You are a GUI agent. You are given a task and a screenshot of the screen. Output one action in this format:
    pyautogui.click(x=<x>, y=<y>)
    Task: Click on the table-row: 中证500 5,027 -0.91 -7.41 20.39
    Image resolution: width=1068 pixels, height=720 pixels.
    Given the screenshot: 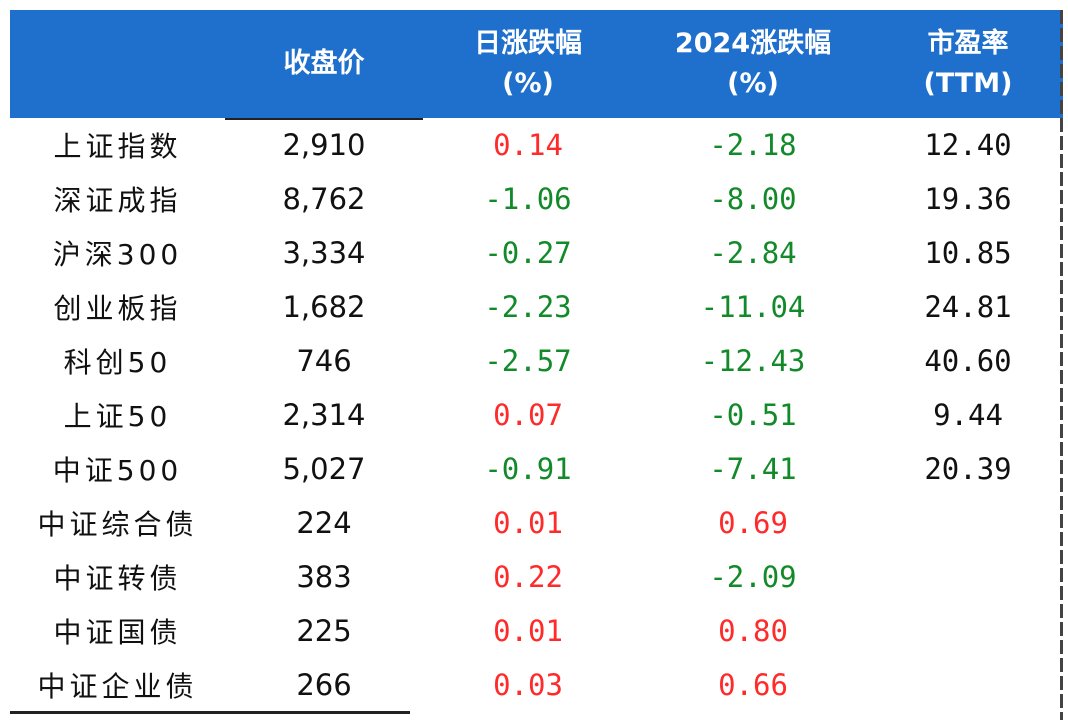 What is the action you would take?
    pyautogui.click(x=536, y=469)
    